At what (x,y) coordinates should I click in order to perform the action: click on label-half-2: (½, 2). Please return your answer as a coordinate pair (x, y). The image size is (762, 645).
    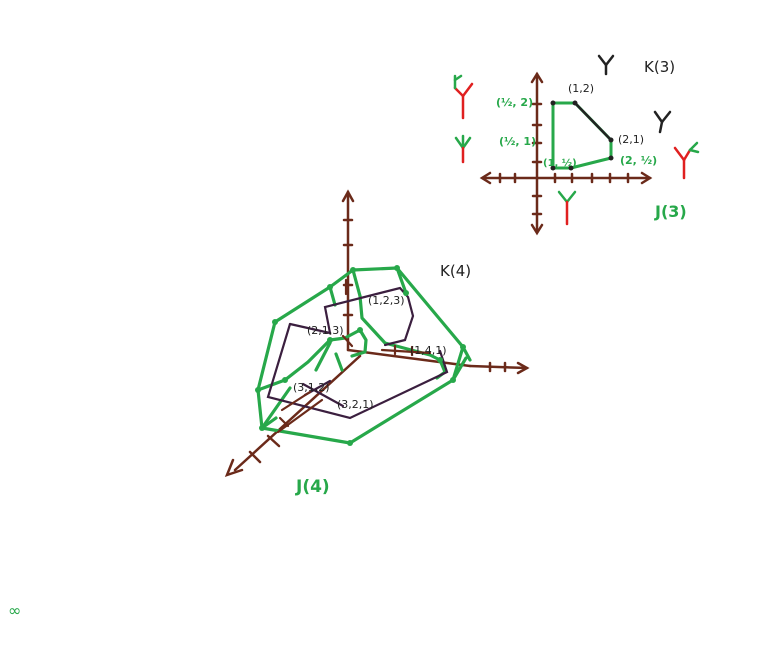
    Looking at the image, I should click on (514, 102).